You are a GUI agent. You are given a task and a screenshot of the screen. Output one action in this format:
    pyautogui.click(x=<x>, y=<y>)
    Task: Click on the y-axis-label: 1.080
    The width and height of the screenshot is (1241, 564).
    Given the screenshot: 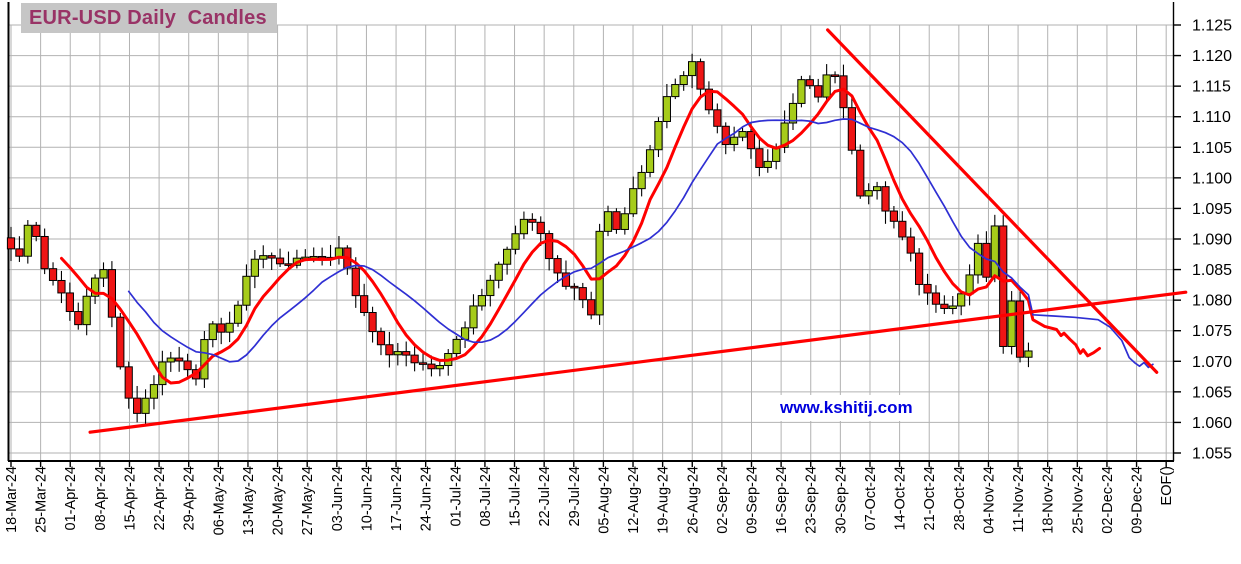 What is the action you would take?
    pyautogui.click(x=1212, y=301)
    